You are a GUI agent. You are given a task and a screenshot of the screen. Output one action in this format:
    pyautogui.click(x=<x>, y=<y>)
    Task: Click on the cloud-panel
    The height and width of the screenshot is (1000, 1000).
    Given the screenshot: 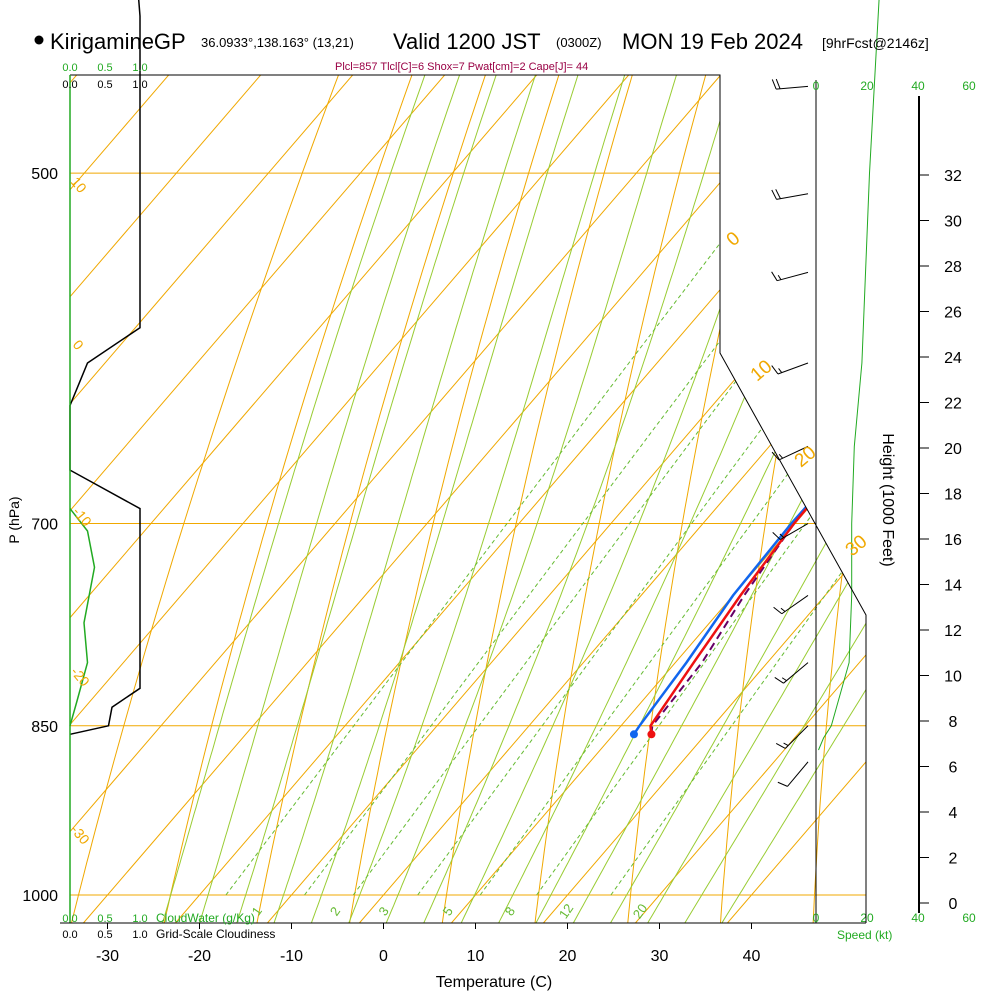 What is the action you would take?
    pyautogui.click(x=105, y=368)
    